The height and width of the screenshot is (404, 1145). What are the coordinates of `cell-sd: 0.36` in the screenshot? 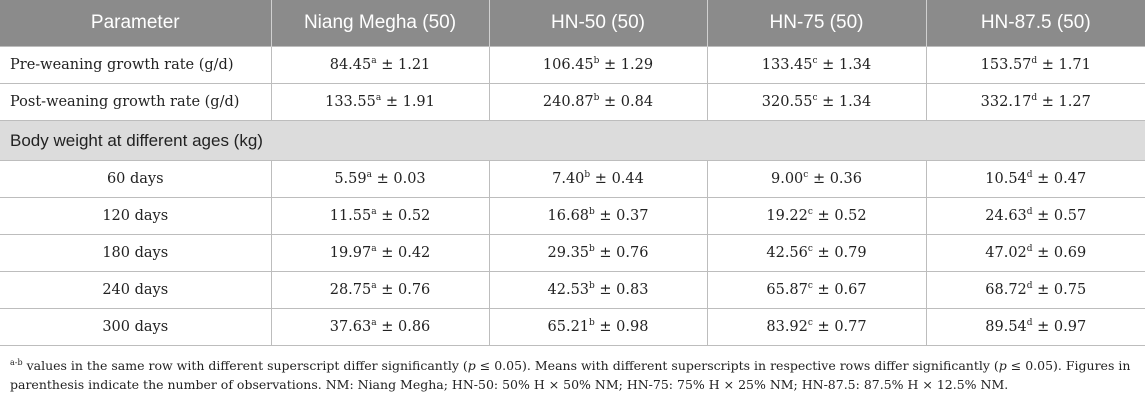 It's located at (845, 179).